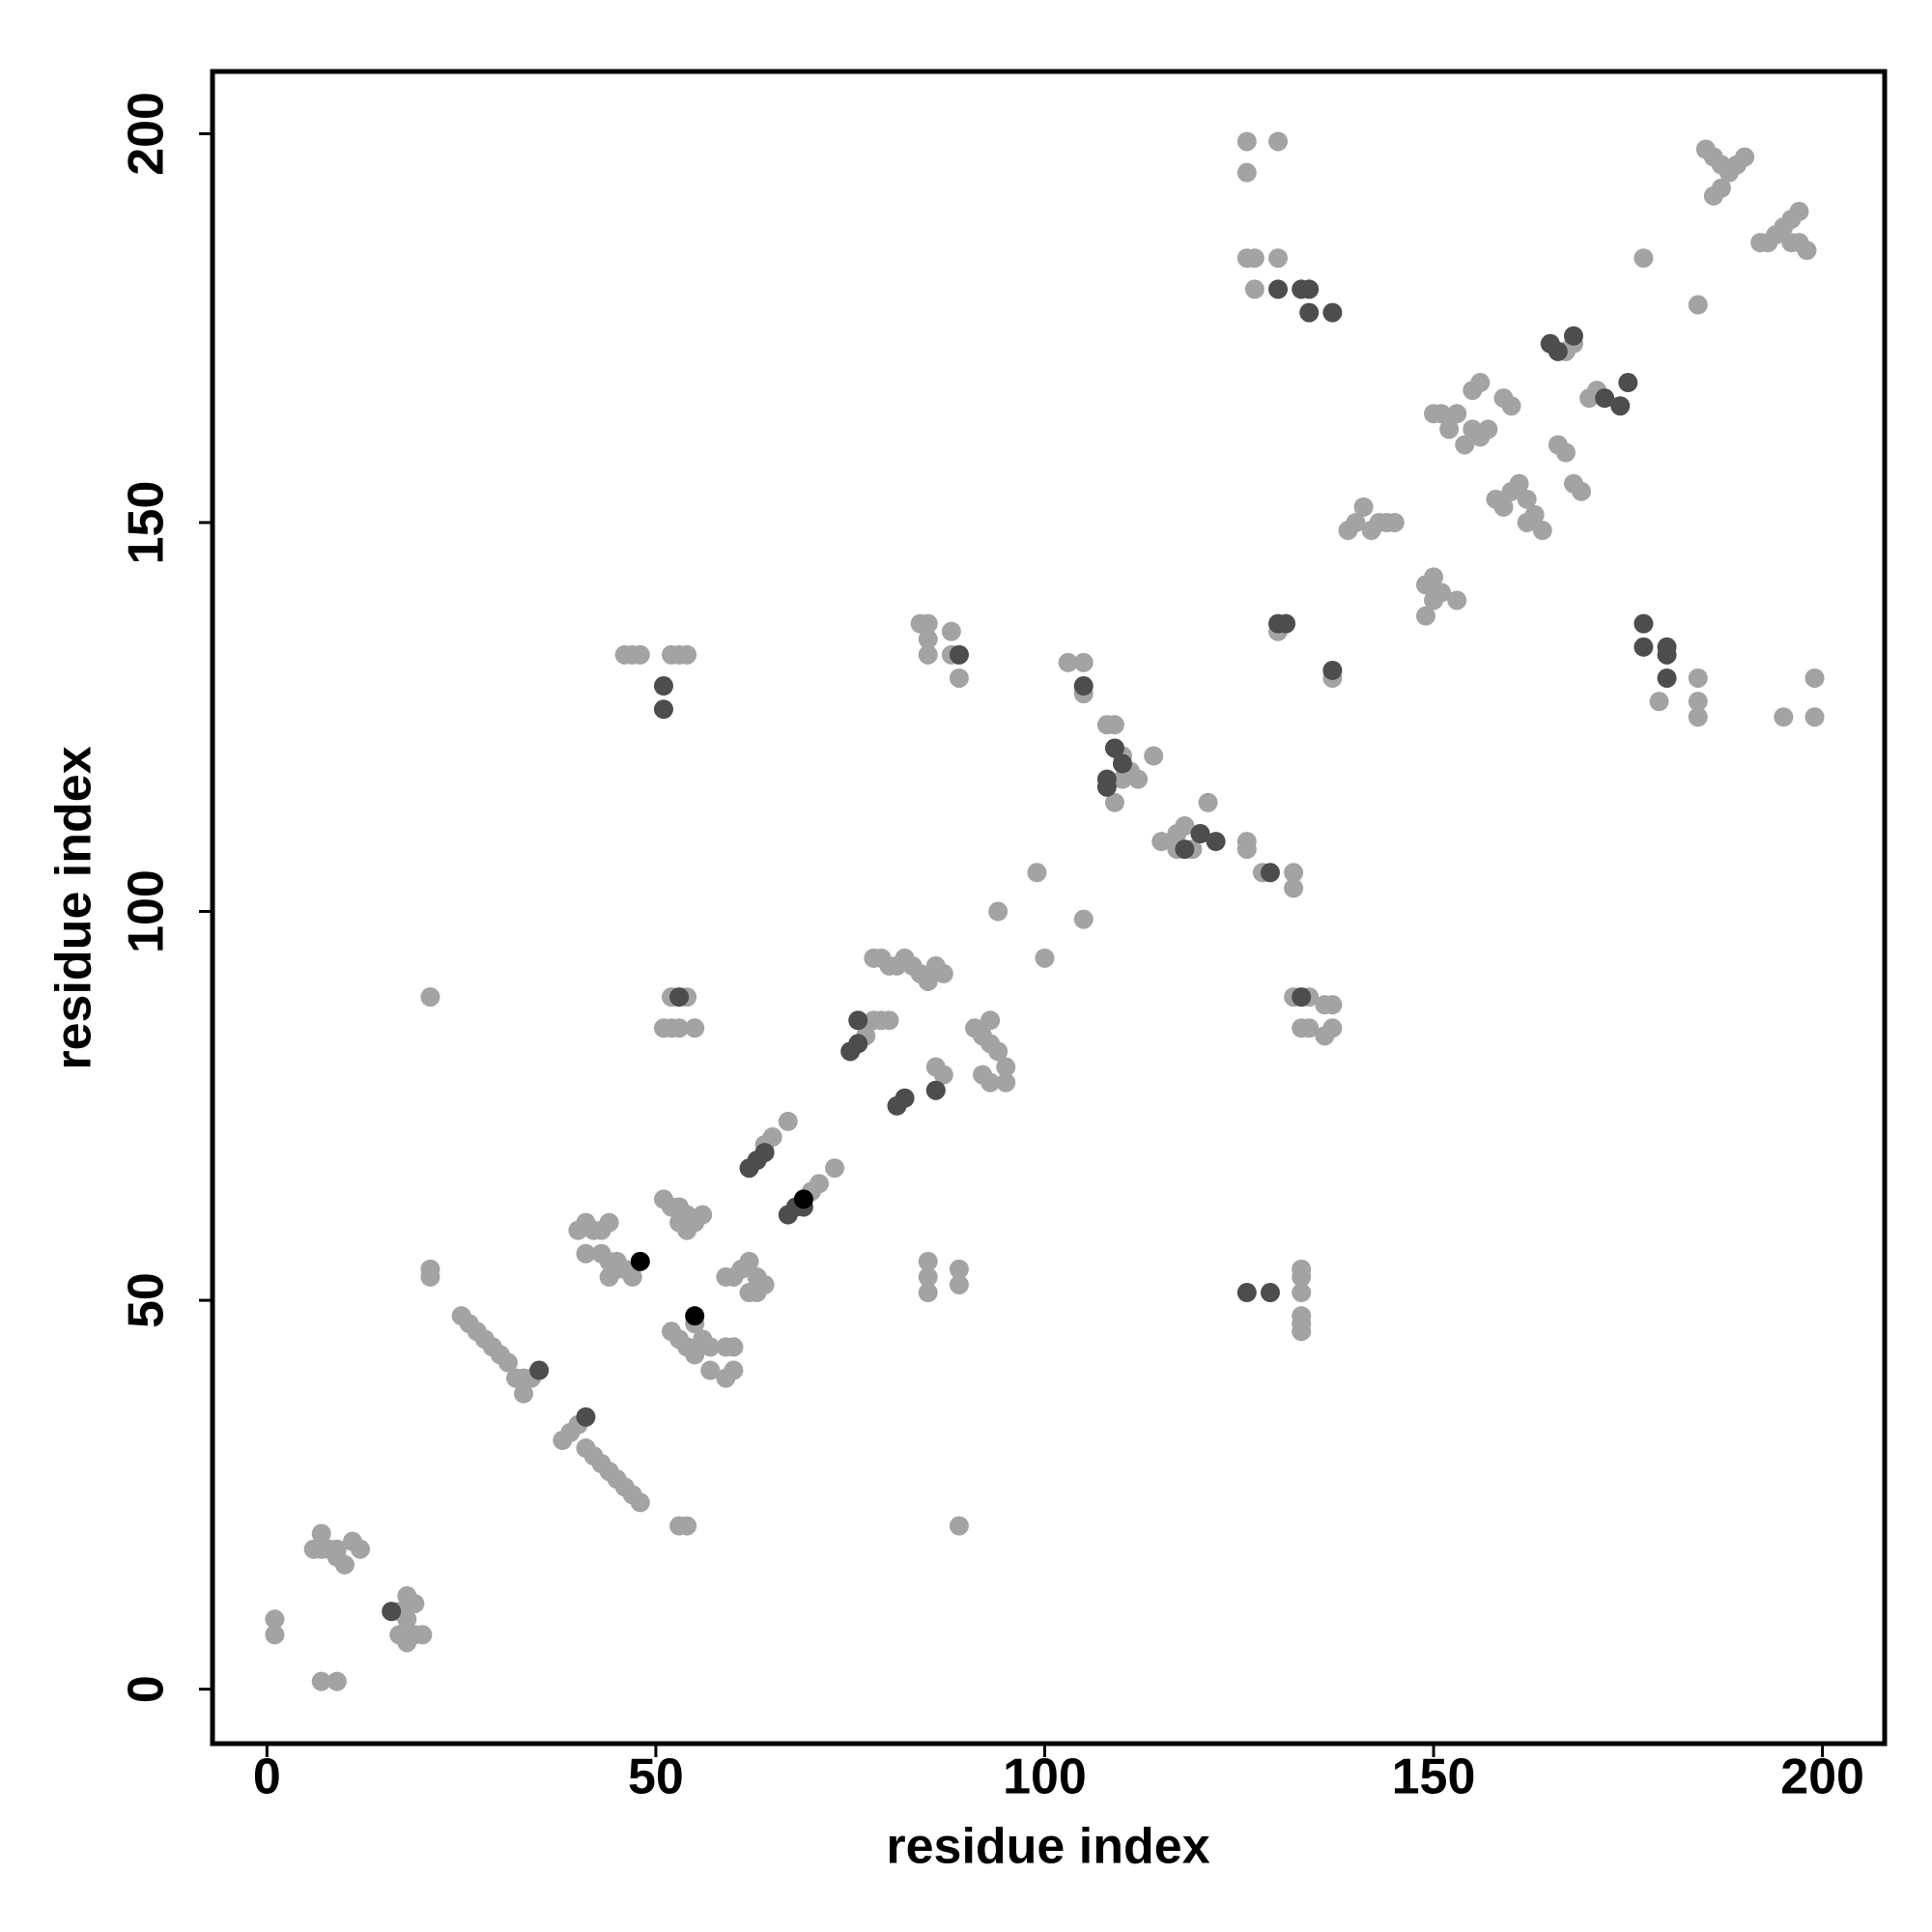 This screenshot has width=1932, height=1932. Describe the element at coordinates (147, 1300) in the screenshot. I see `y-tick-label: 50` at that location.